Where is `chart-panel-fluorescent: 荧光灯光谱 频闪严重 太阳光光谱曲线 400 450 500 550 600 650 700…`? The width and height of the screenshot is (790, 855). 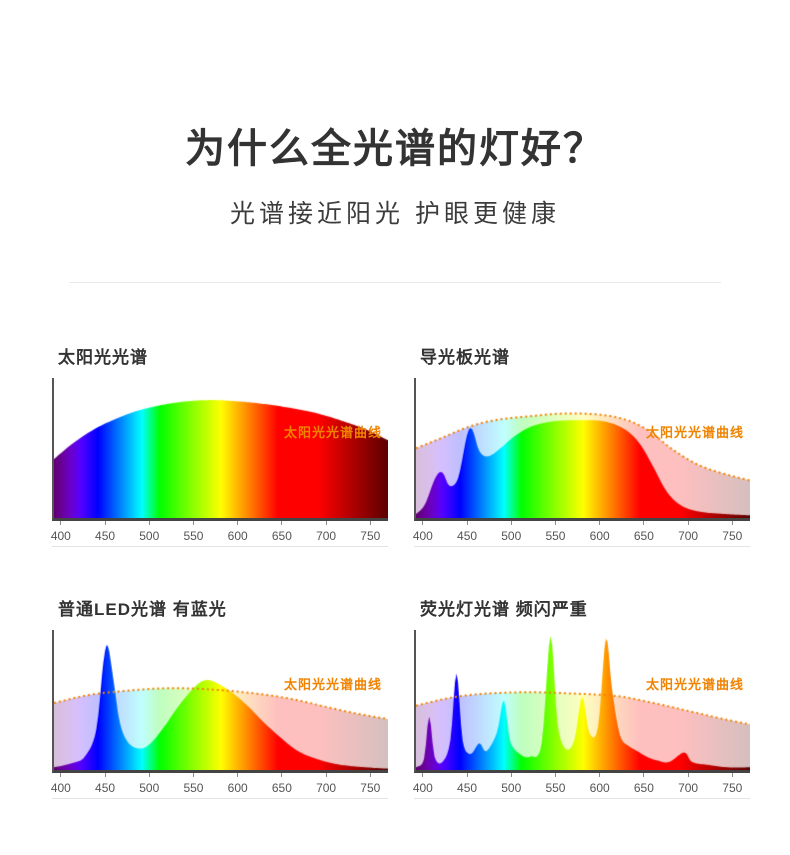 chart-panel-fluorescent: 荧光灯光谱 频闪严重 太阳光光谱曲线 400 450 500 550 600 650 700… is located at coordinates (581, 697).